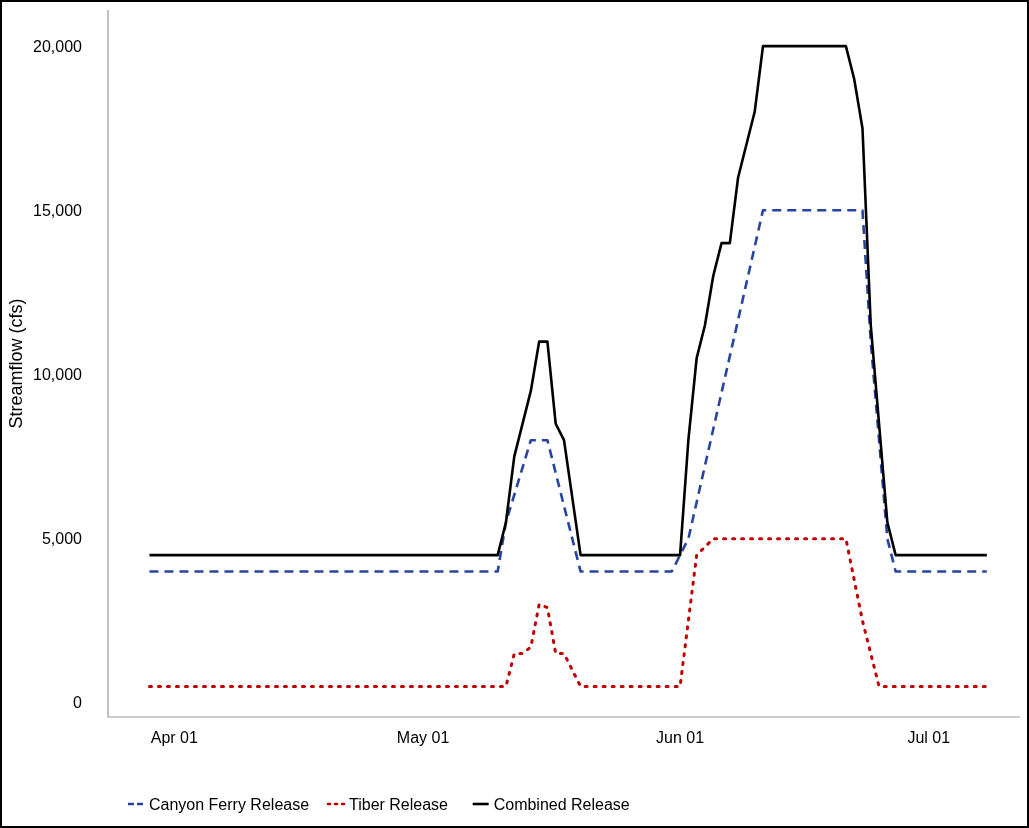 Image resolution: width=1029 pixels, height=828 pixels. Describe the element at coordinates (58, 46) in the screenshot. I see `y-tick-label: 20,000` at that location.